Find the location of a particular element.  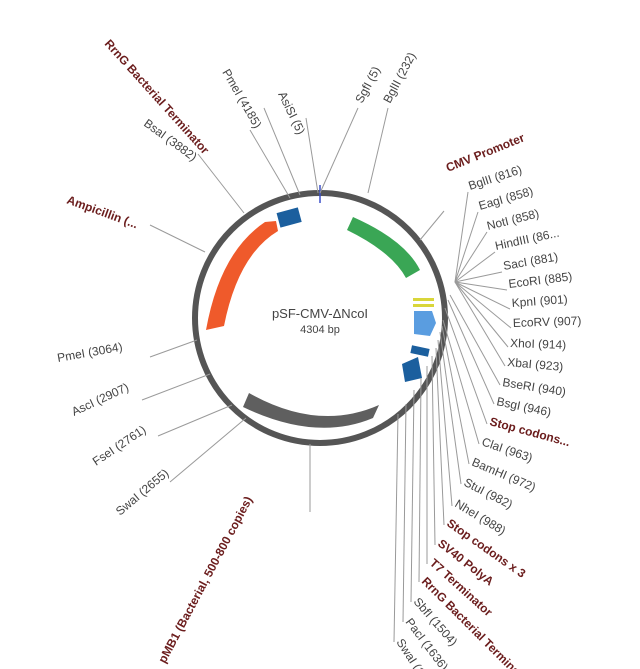

label-ecorv: EcoRV (907) is located at coordinates (547, 322).